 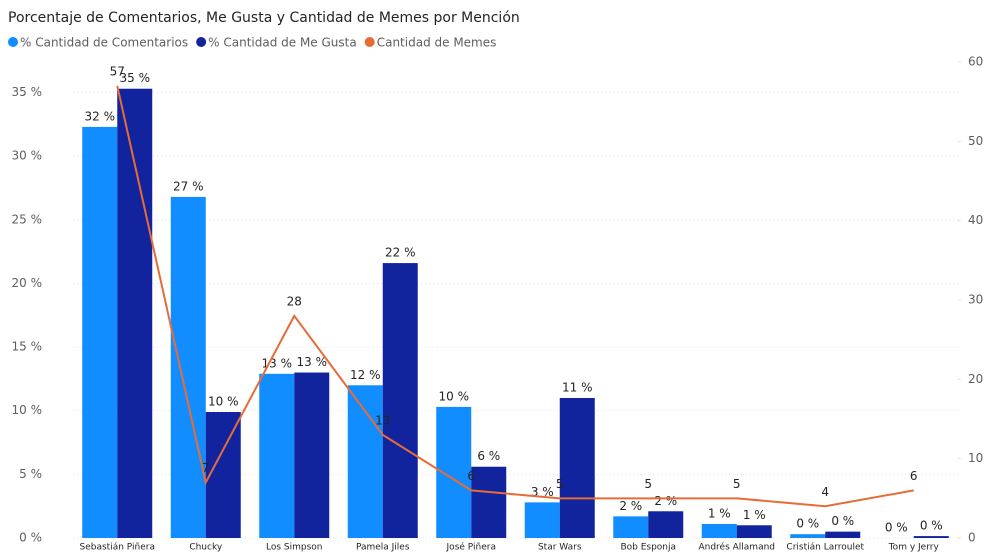 What do you see at coordinates (437, 43) in the screenshot?
I see `legend-label: Cantidad de Memes` at bounding box center [437, 43].